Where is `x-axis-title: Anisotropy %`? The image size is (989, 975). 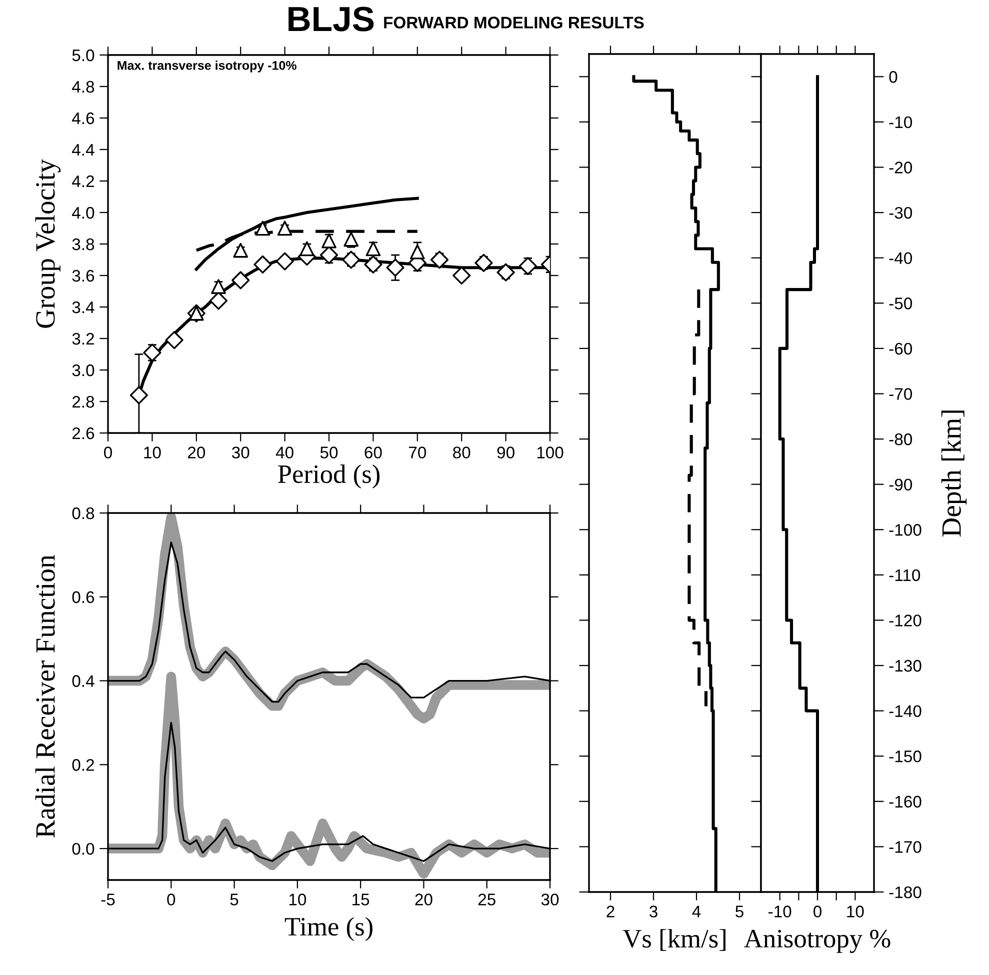 x-axis-title: Anisotropy % is located at coordinates (817, 941).